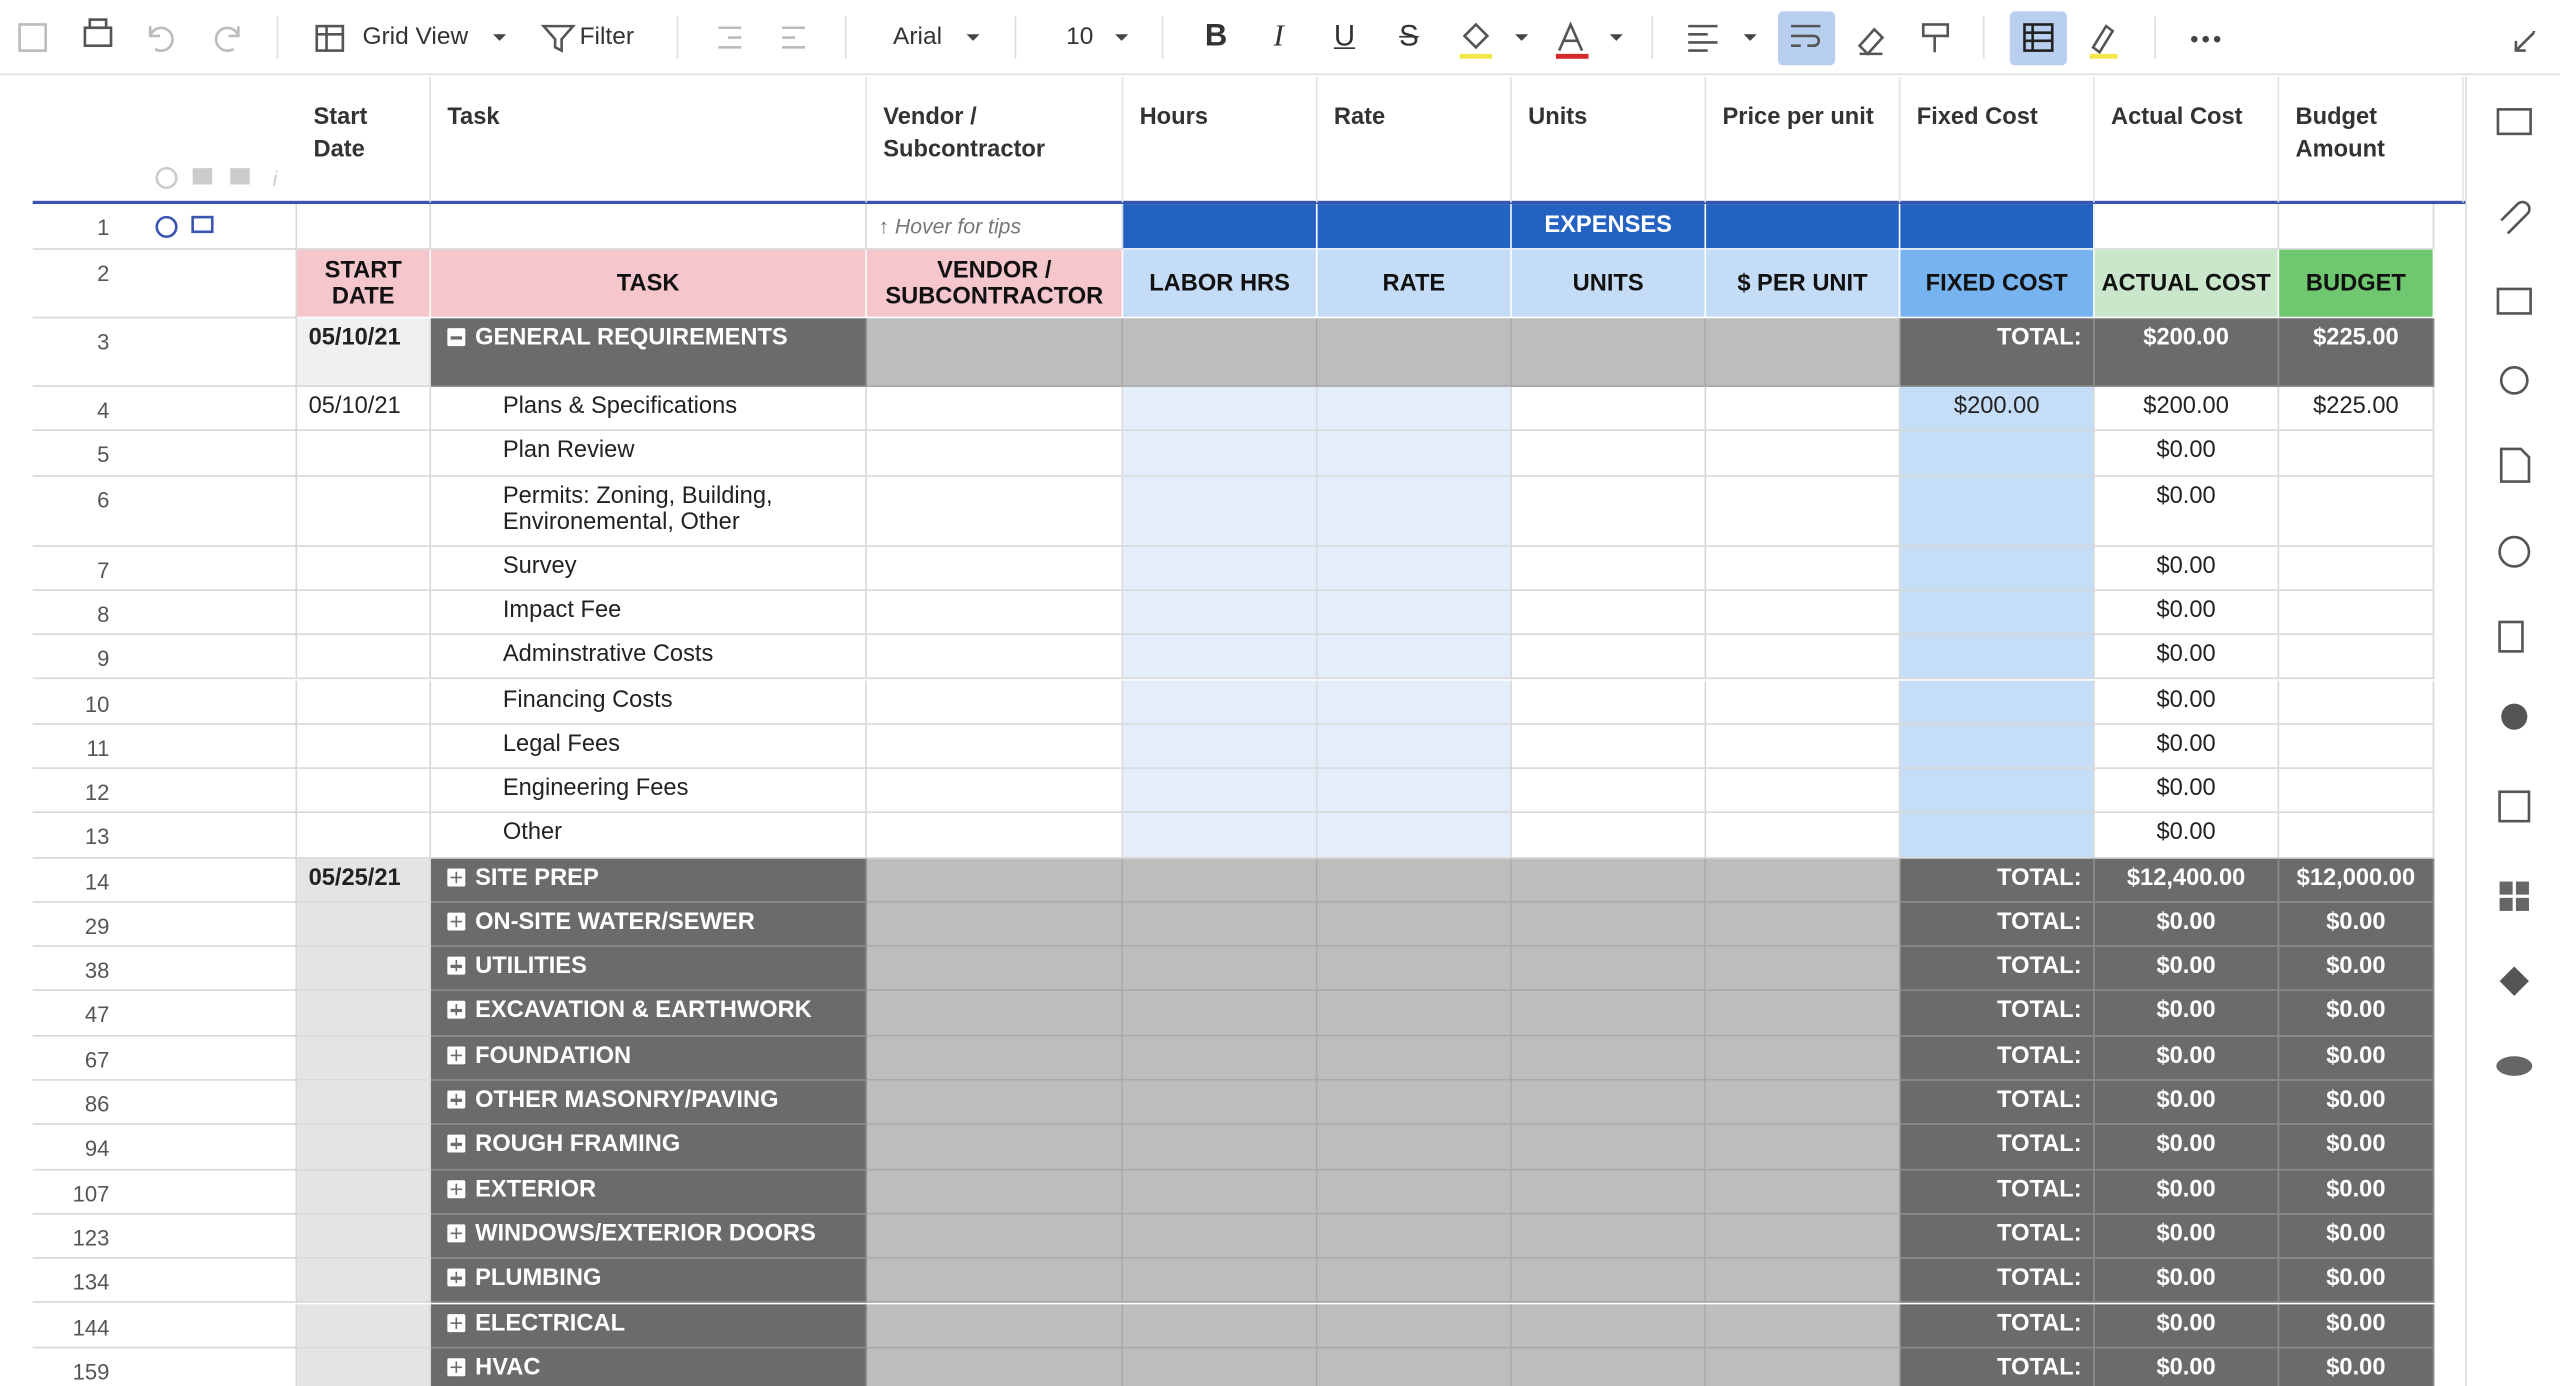  Describe the element at coordinates (1997, 657) in the screenshot. I see `fixed-cost` at that location.